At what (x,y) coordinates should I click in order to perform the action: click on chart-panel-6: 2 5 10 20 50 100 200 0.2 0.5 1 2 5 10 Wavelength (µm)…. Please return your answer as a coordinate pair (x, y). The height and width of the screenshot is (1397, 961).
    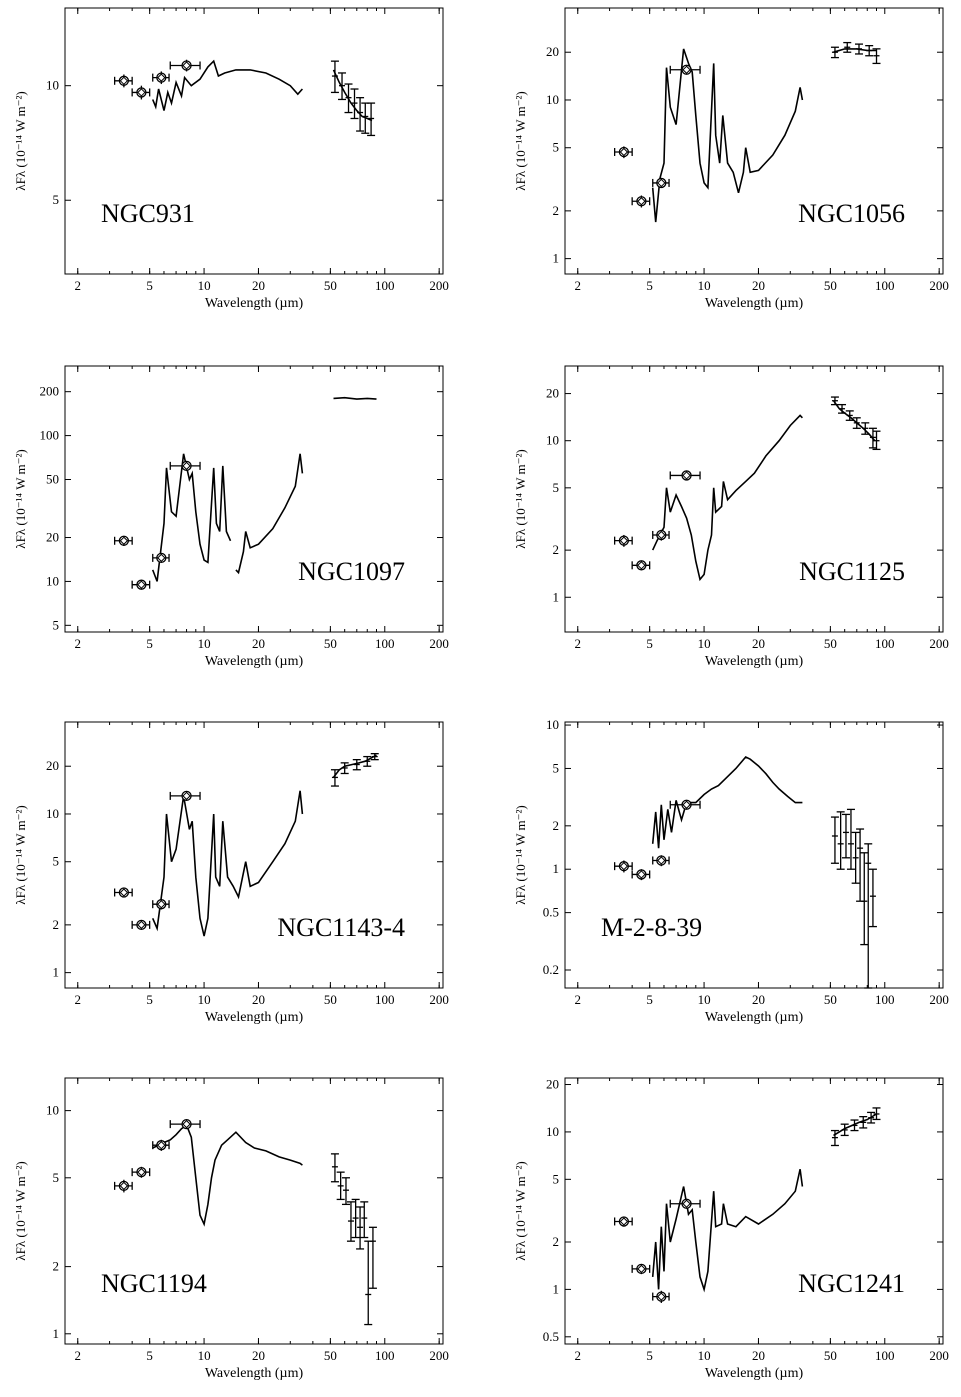
    Looking at the image, I should click on (731, 871).